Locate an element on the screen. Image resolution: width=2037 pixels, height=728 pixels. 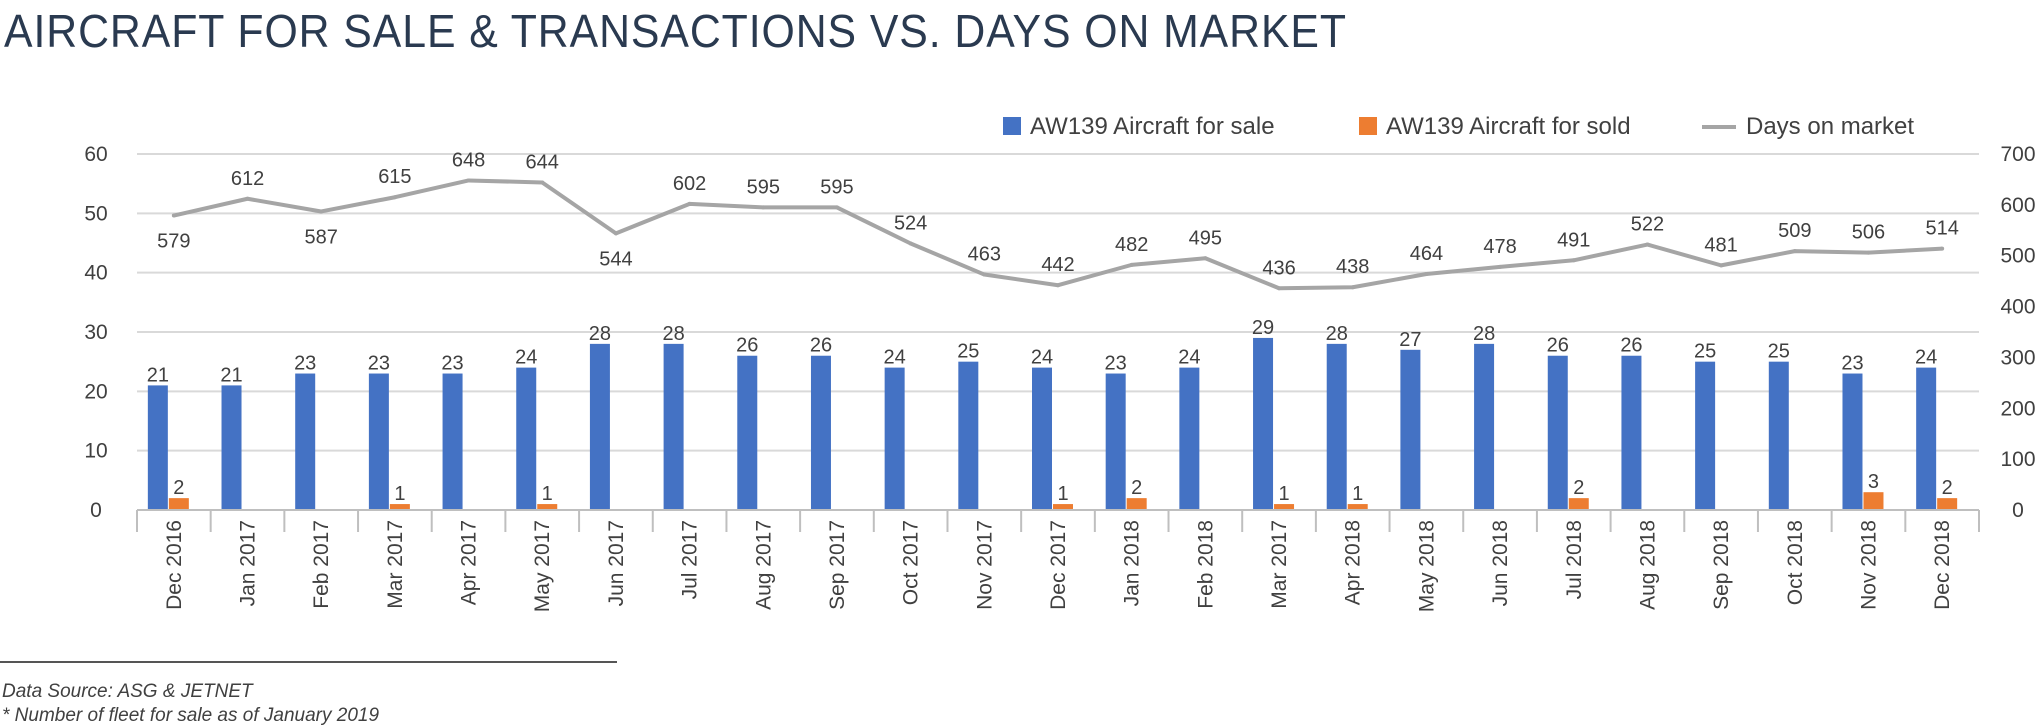
left-tick-label: 60 is located at coordinates (95, 154).